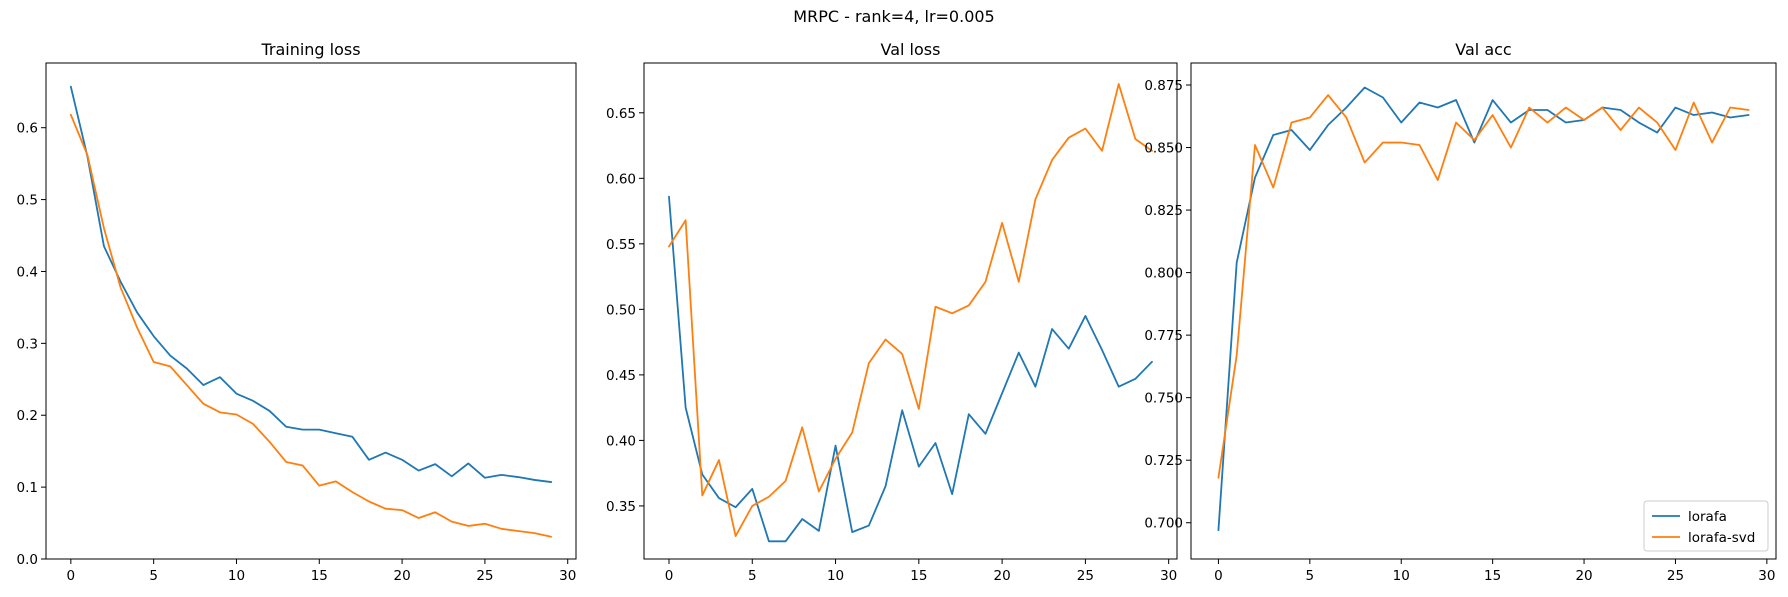  What do you see at coordinates (1163, 399) in the screenshot?
I see `y-tick-label: 0.750` at bounding box center [1163, 399].